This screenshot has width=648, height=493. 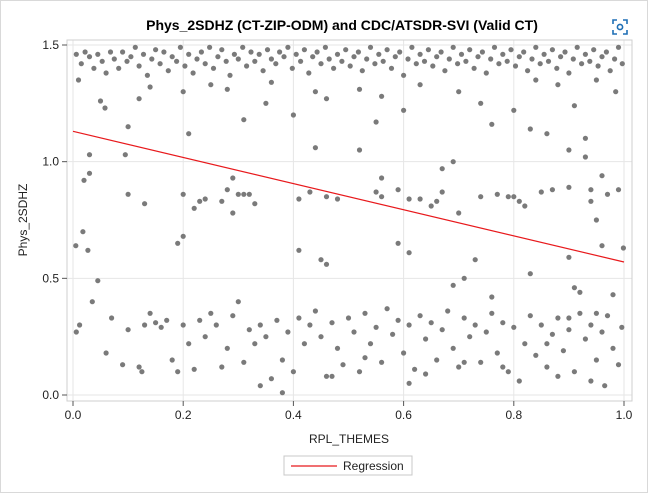 What do you see at coordinates (50, 395) in the screenshot?
I see `y-tick-label: 0.0` at bounding box center [50, 395].